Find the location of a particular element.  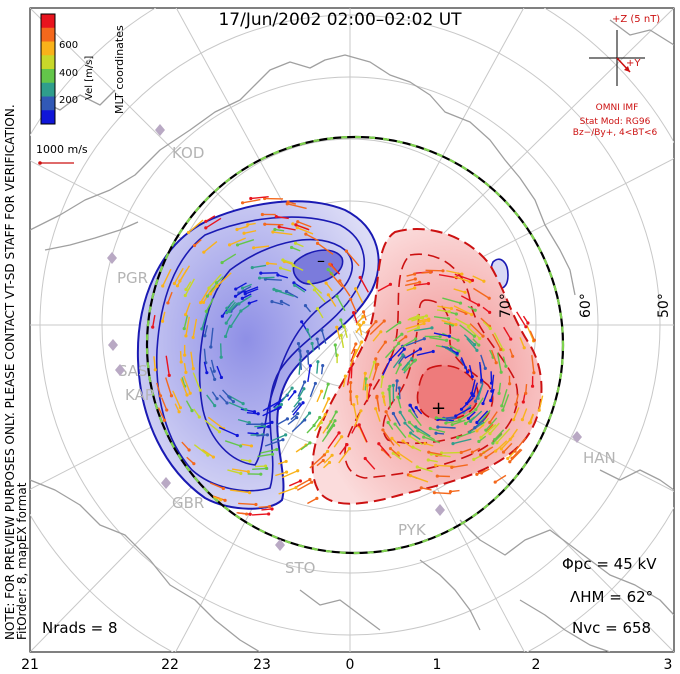

min-potential-marker: – is located at coordinates (321, 260).